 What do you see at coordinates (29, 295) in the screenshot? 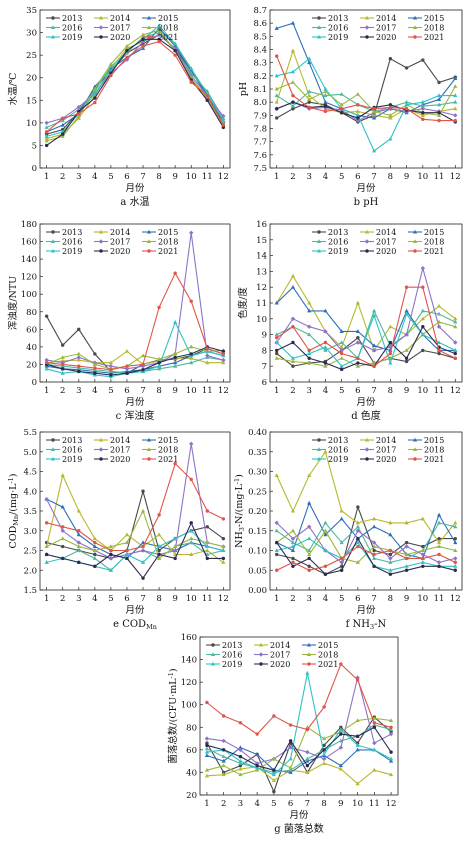
I see `y-tick-label: 100` at bounding box center [29, 295].